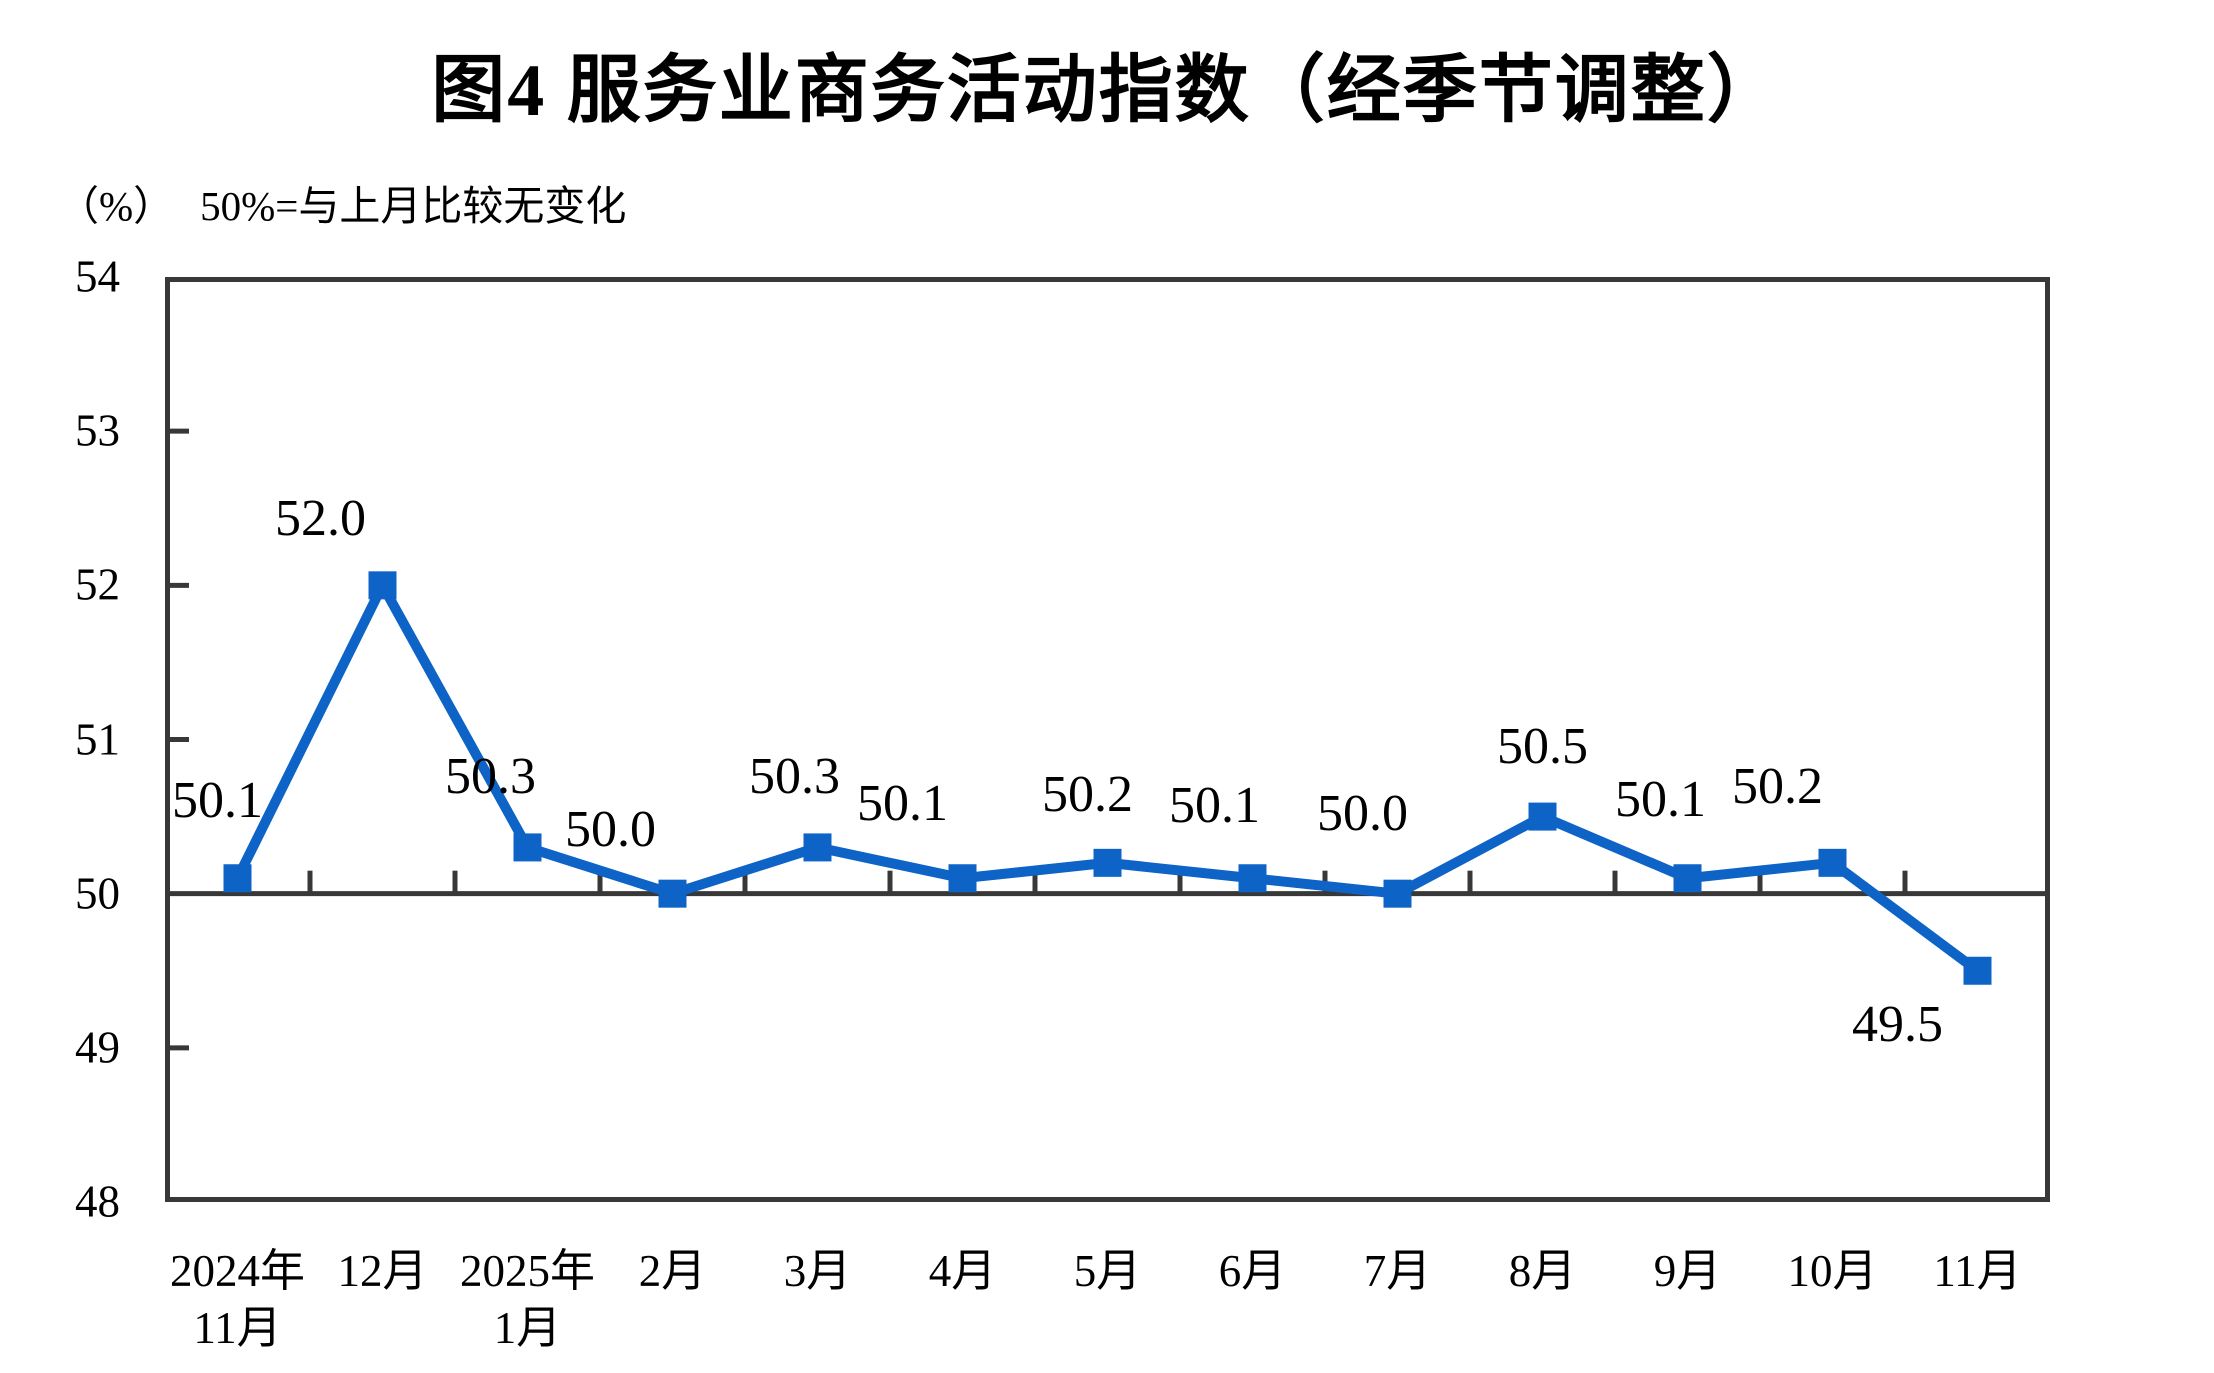 This screenshot has width=2214, height=1373. I want to click on x-axis-label: 10月, so click(1832, 1271).